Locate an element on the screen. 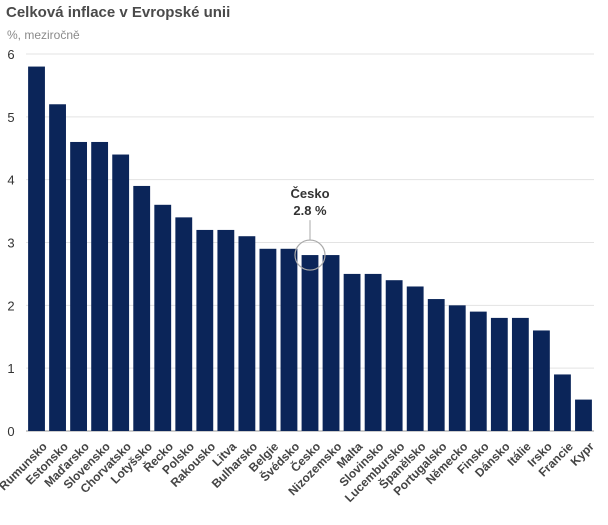 The image size is (608, 525). x-tick-label: Kypr is located at coordinates (582, 453).